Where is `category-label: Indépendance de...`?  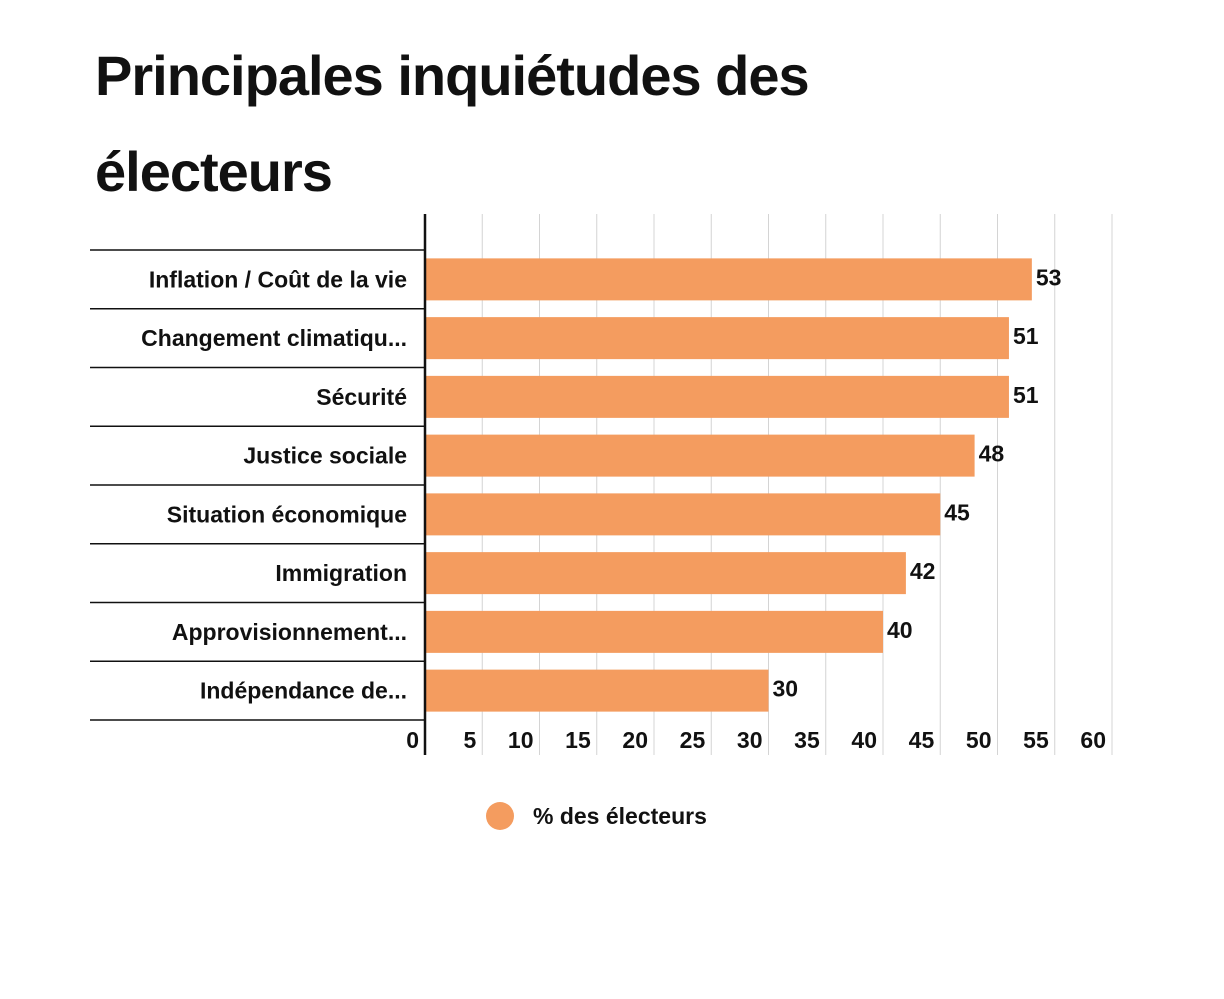
category-label: Indépendance de... is located at coordinates (303, 691).